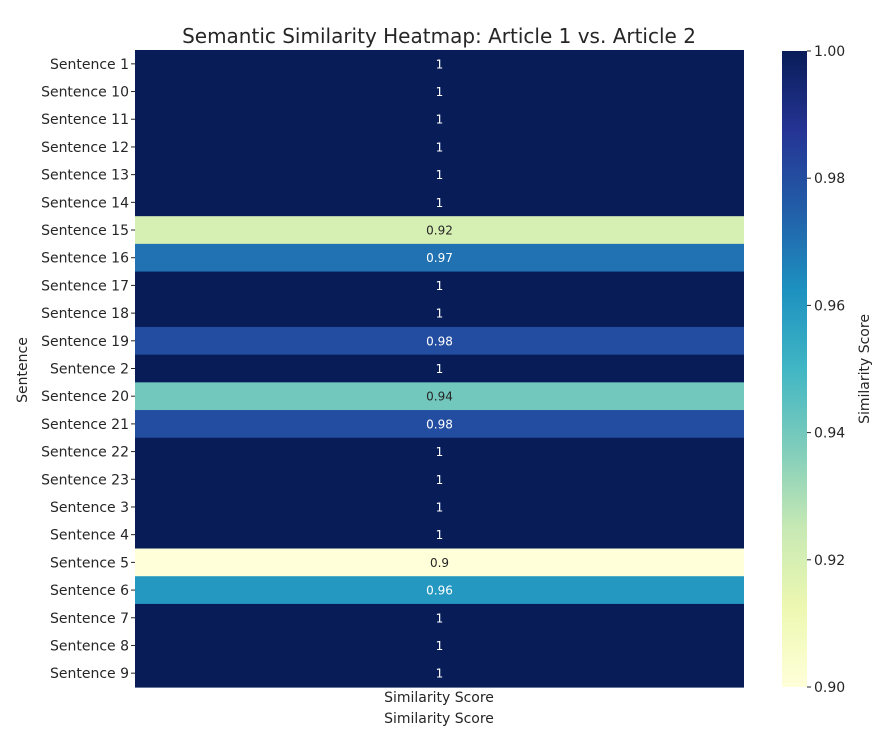 The height and width of the screenshot is (736, 885). What do you see at coordinates (85, 480) in the screenshot?
I see `y-tick-label: Sentence 23` at bounding box center [85, 480].